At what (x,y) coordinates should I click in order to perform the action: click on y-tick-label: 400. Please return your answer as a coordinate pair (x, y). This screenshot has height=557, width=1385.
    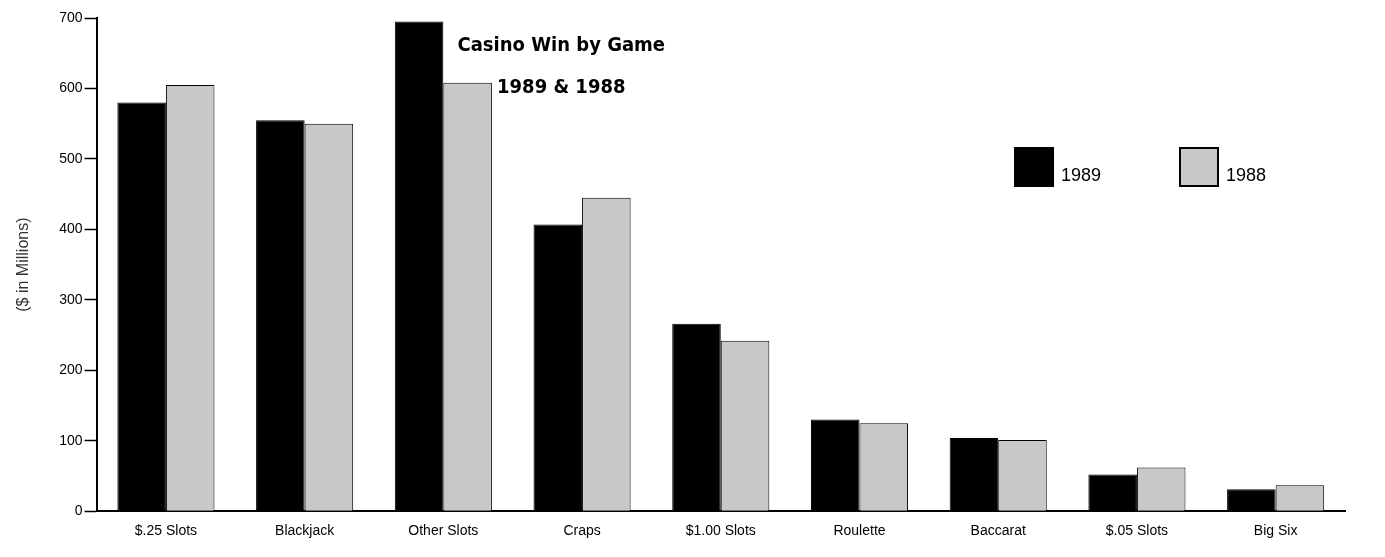
    Looking at the image, I should click on (71, 228).